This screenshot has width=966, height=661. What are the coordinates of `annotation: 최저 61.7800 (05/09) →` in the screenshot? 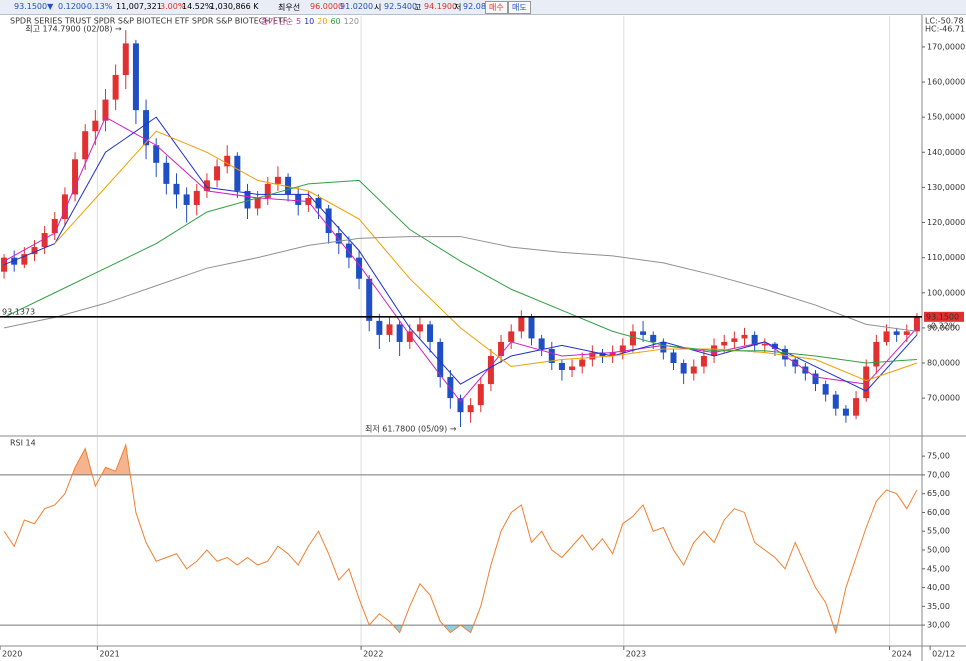 It's located at (411, 428).